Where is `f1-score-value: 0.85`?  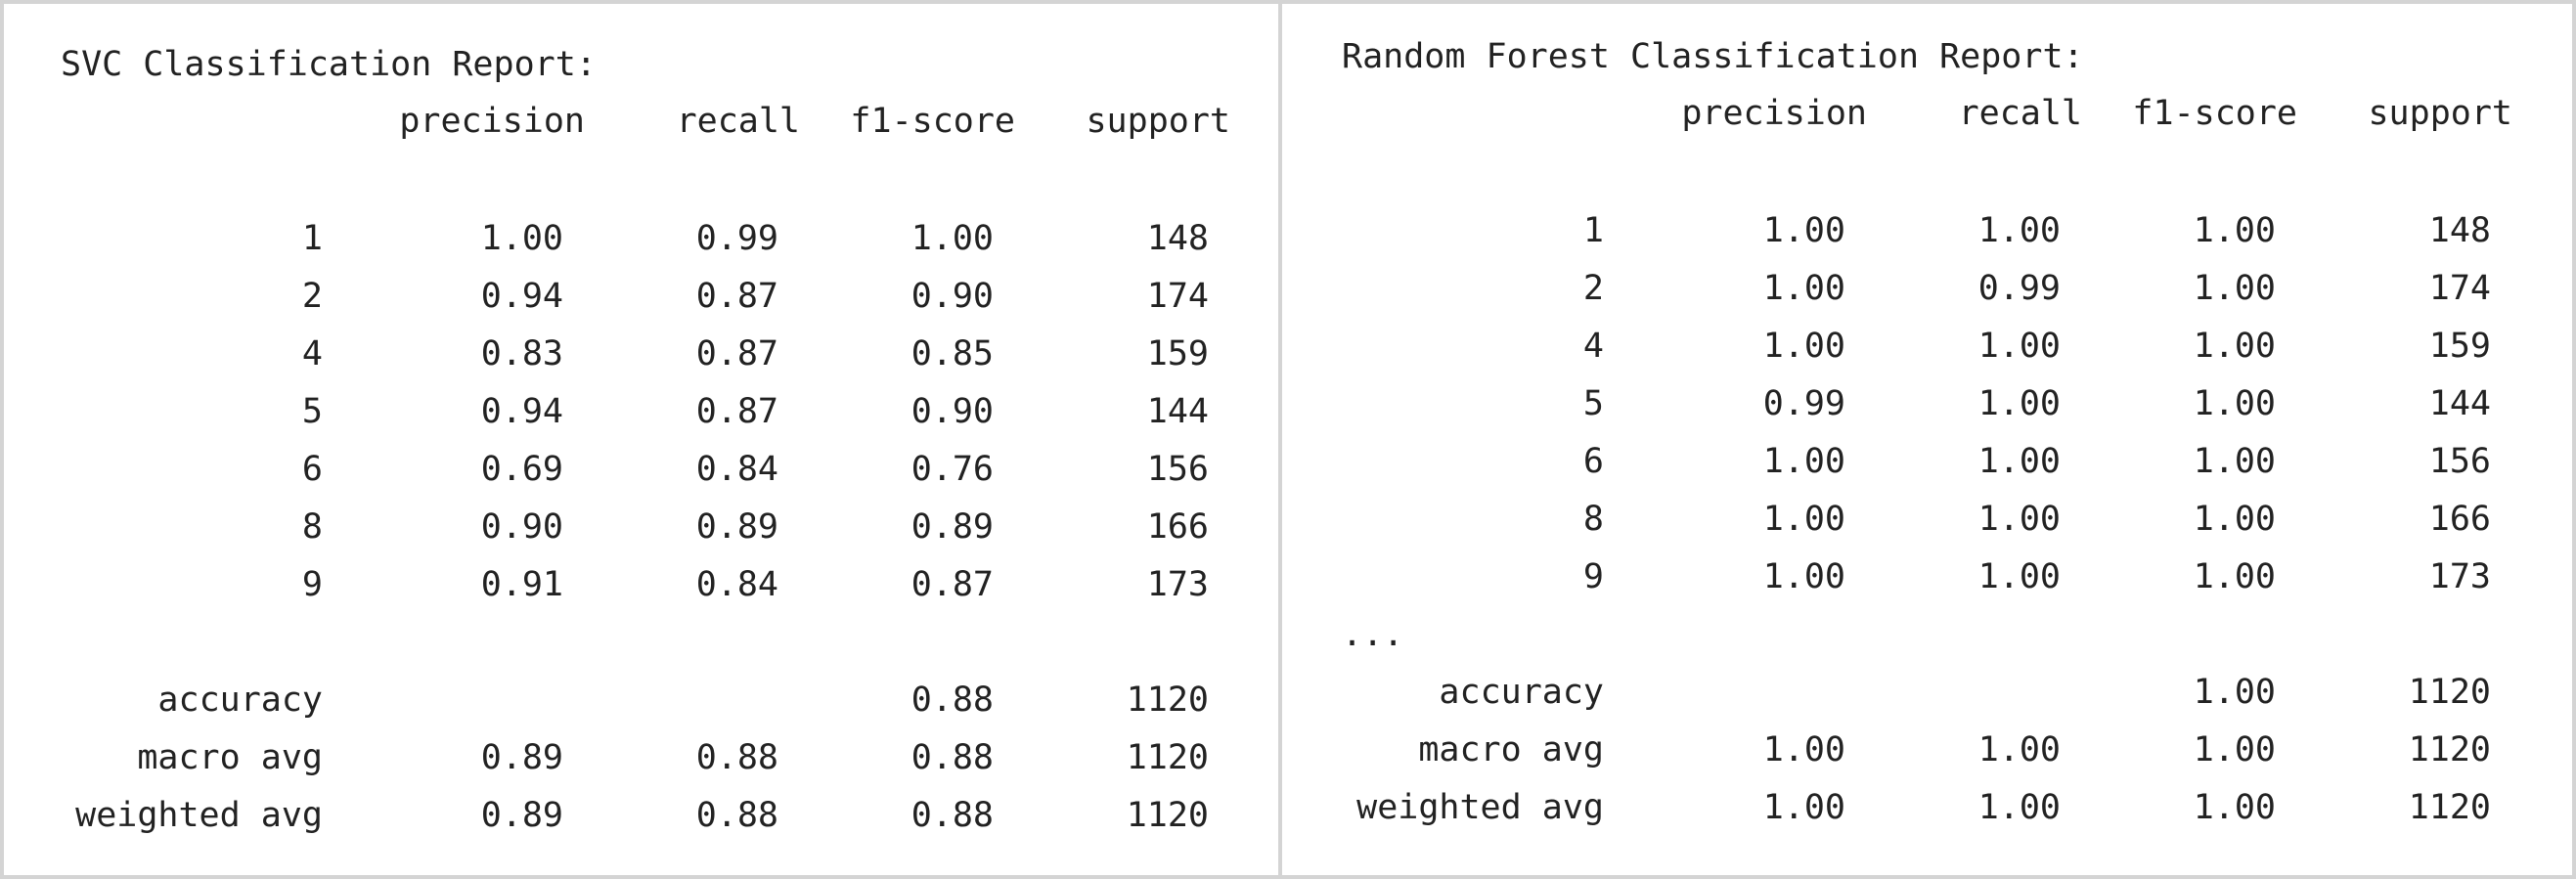 f1-score-value: 0.85 is located at coordinates (952, 354).